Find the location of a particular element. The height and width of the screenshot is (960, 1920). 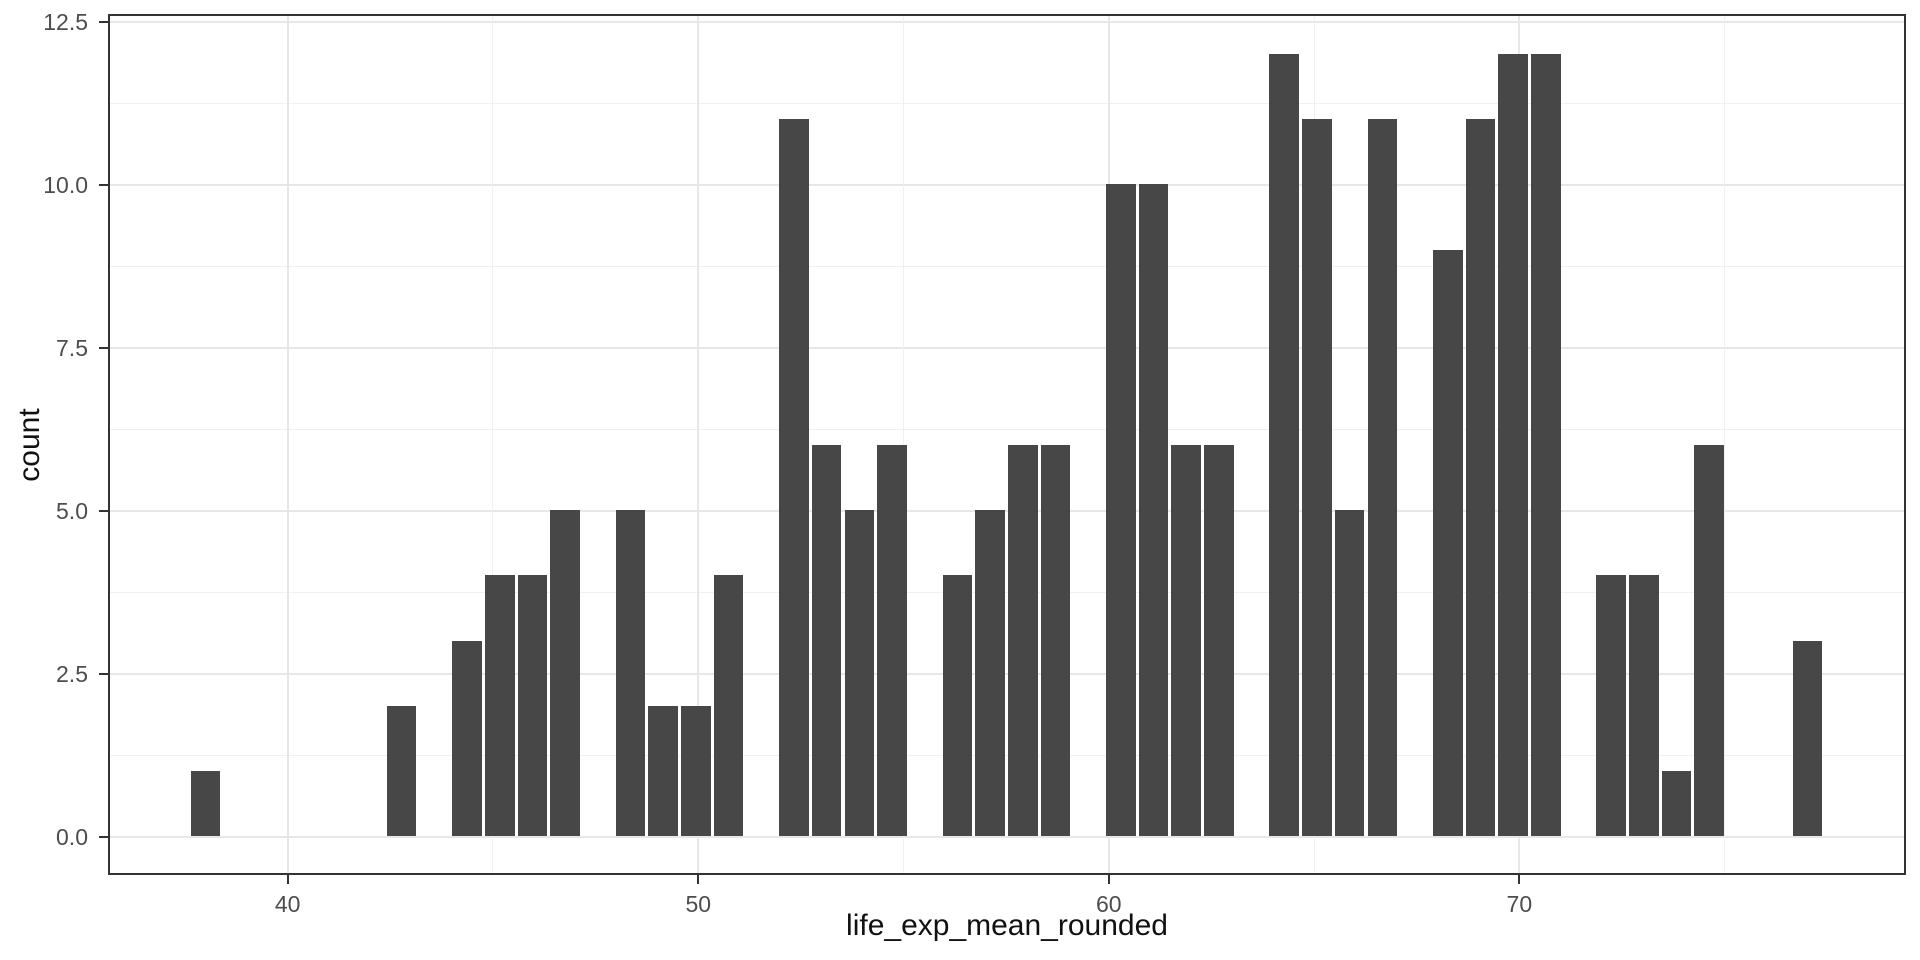

y-axis-title: count is located at coordinates (29, 444).